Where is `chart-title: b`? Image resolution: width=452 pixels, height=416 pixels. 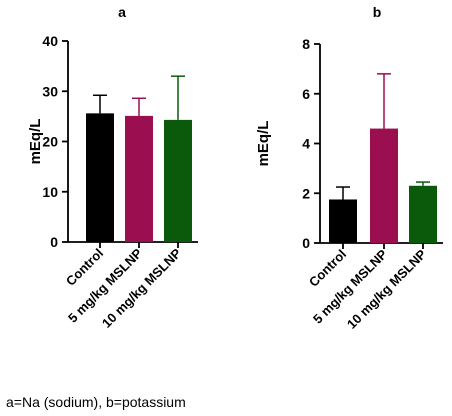 chart-title: b is located at coordinates (377, 12).